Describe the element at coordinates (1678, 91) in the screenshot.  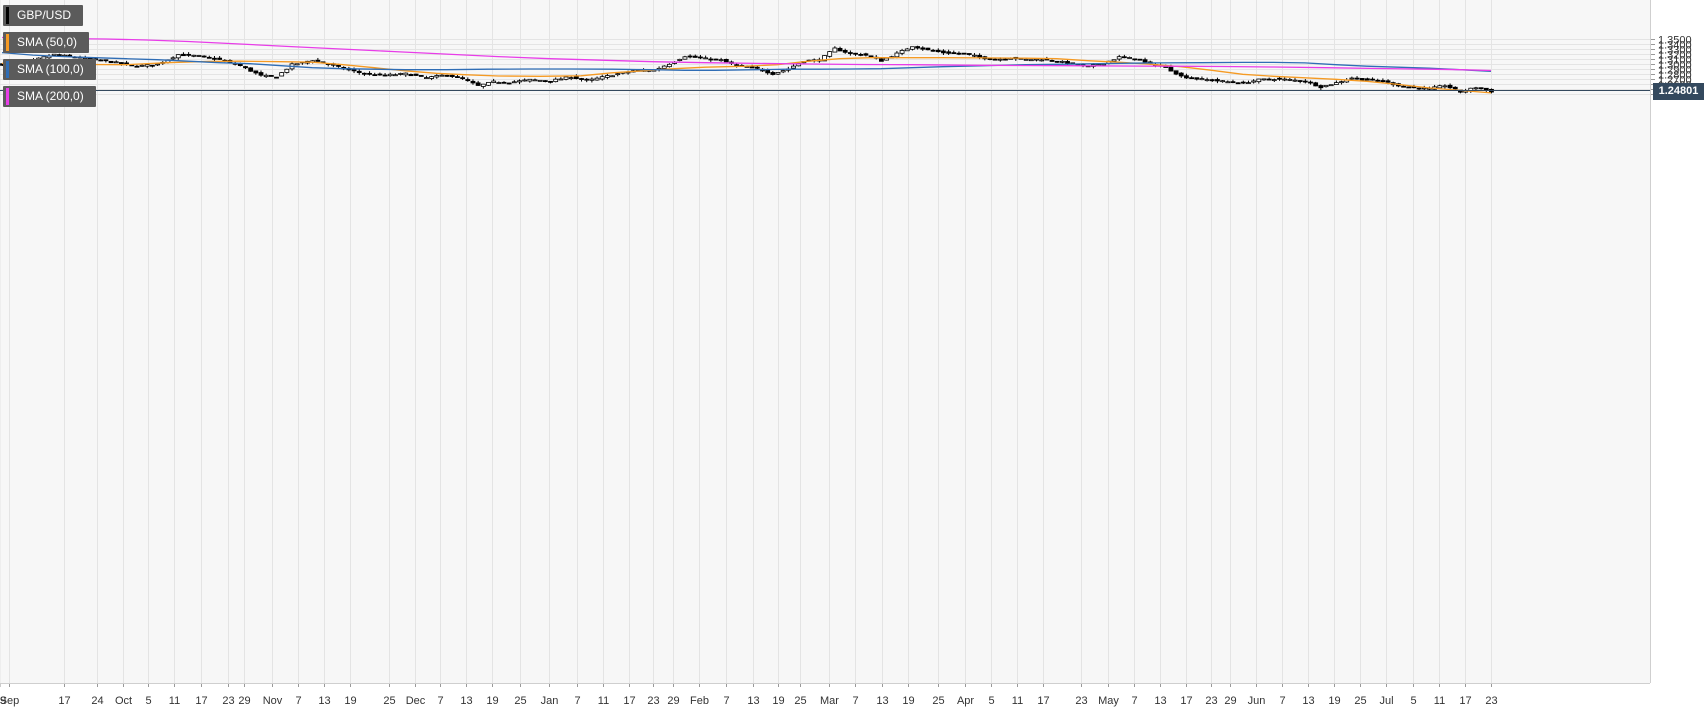
I see `last-price-label: 1.24801` at that location.